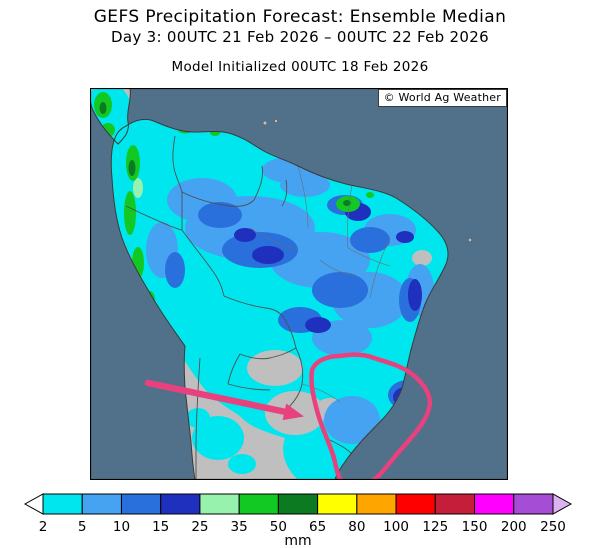 This screenshot has width=600, height=548. I want to click on model-init-line: Model Initialized 00UTC 18 Feb 2026, so click(300, 66).